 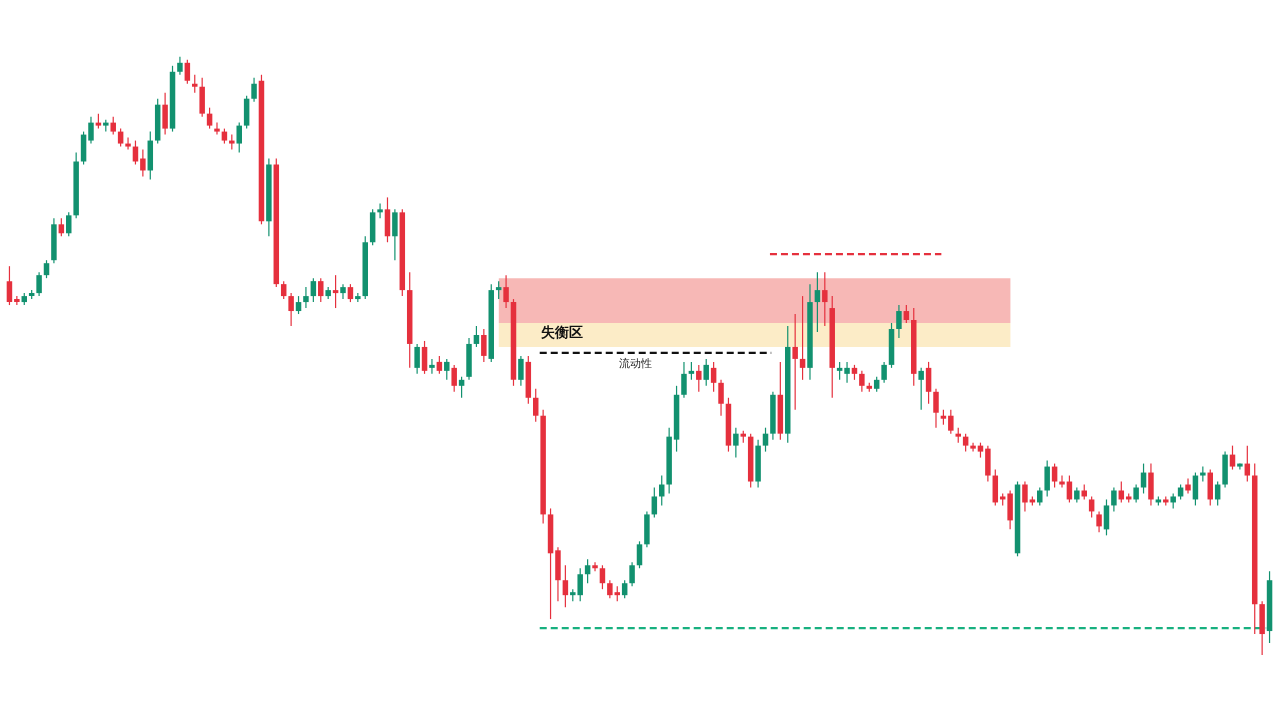 What do you see at coordinates (562, 332) in the screenshot?
I see `band-label: 失衡区` at bounding box center [562, 332].